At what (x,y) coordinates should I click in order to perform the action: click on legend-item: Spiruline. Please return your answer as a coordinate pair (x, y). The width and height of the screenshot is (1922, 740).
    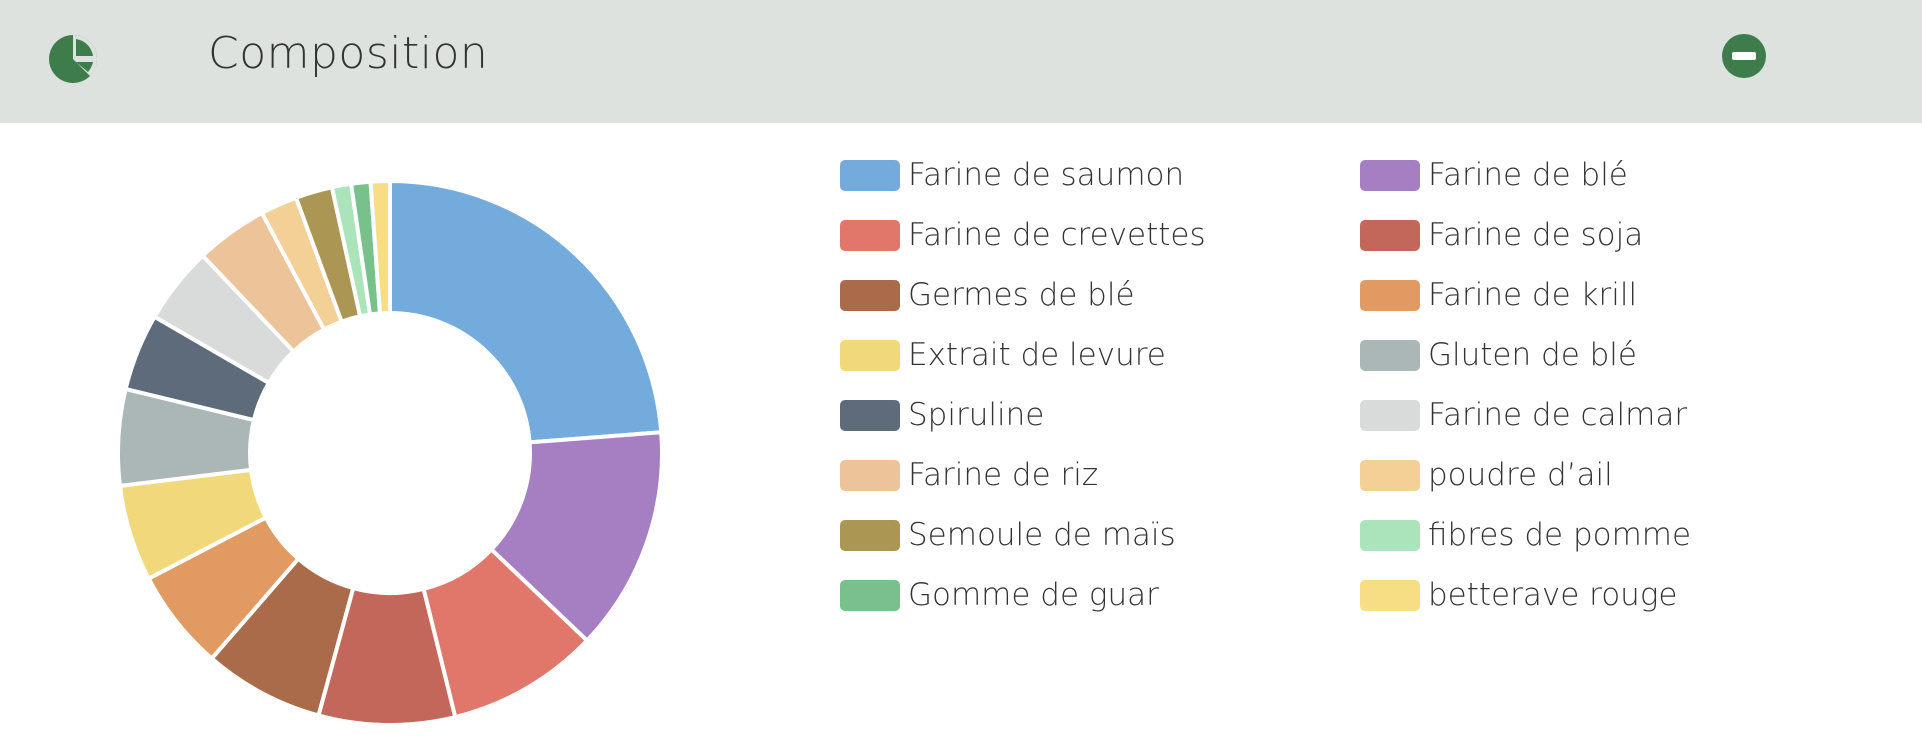
    Looking at the image, I should click on (942, 415).